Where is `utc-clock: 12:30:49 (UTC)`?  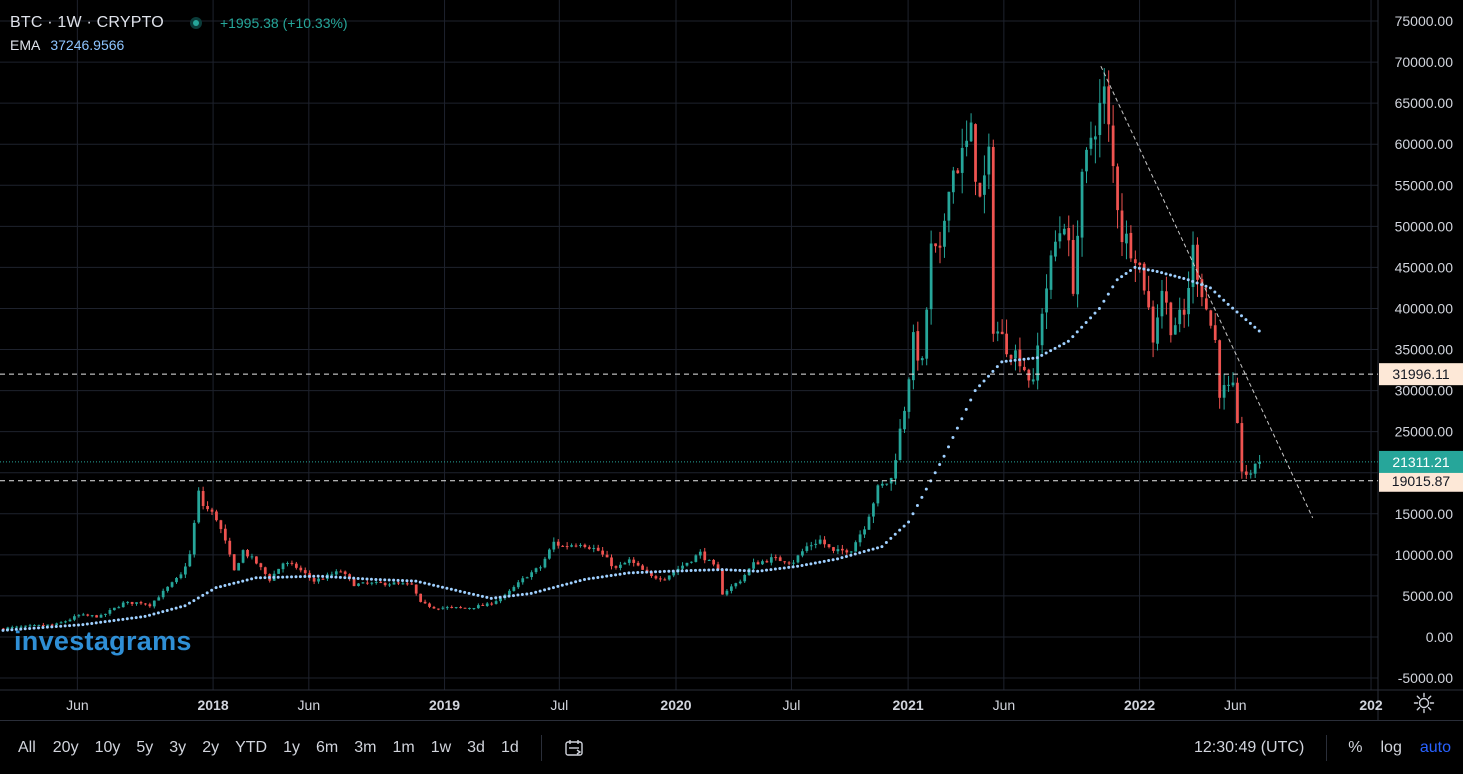 utc-clock: 12:30:49 (UTC) is located at coordinates (1249, 747).